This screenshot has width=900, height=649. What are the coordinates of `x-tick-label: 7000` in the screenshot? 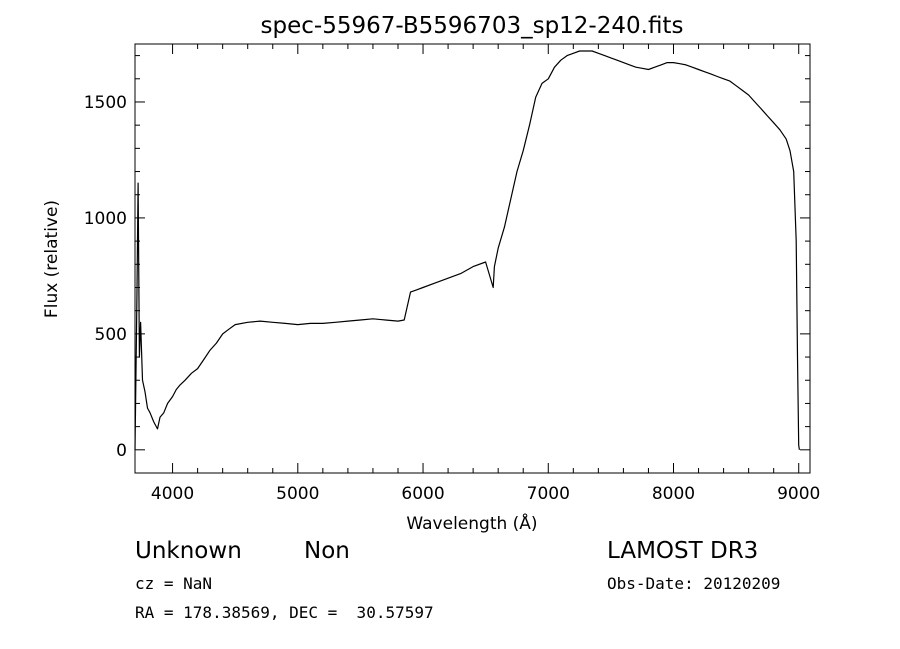 It's located at (548, 494).